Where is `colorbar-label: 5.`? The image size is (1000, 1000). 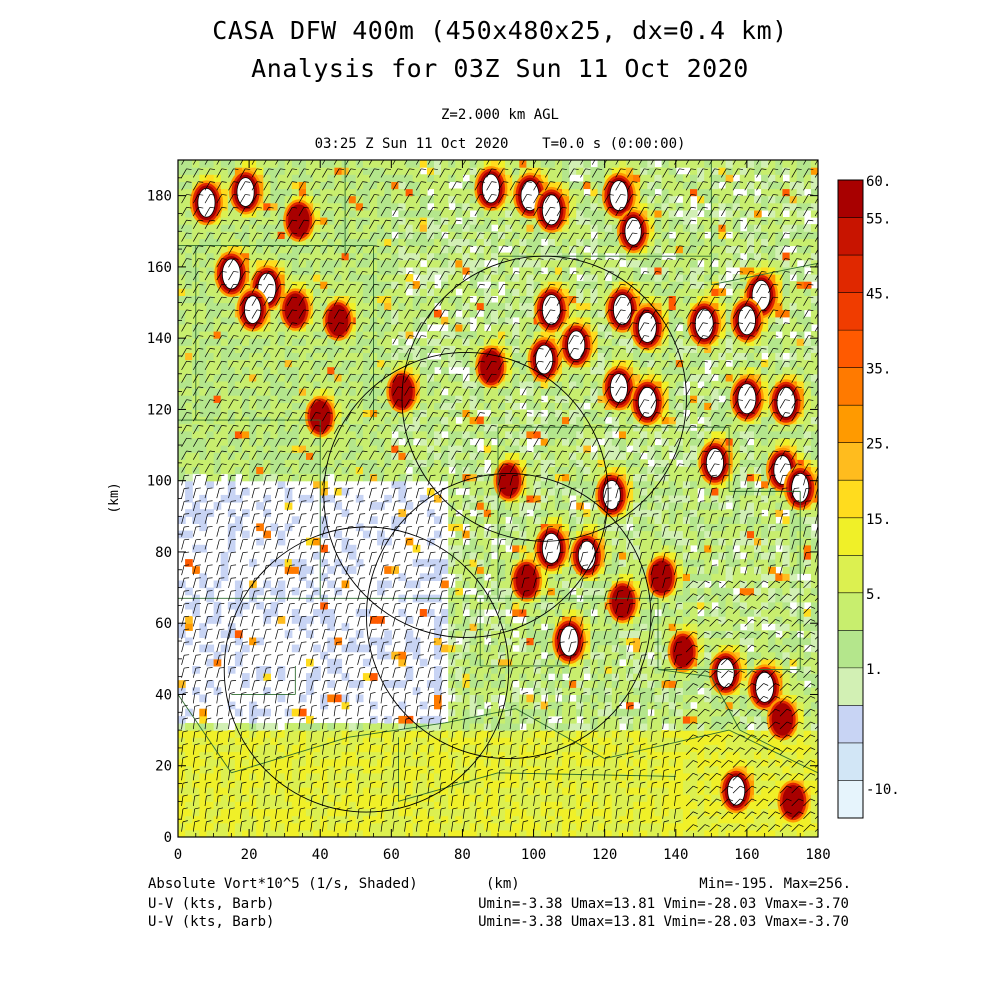
colorbar-label: 5. is located at coordinates (874, 595).